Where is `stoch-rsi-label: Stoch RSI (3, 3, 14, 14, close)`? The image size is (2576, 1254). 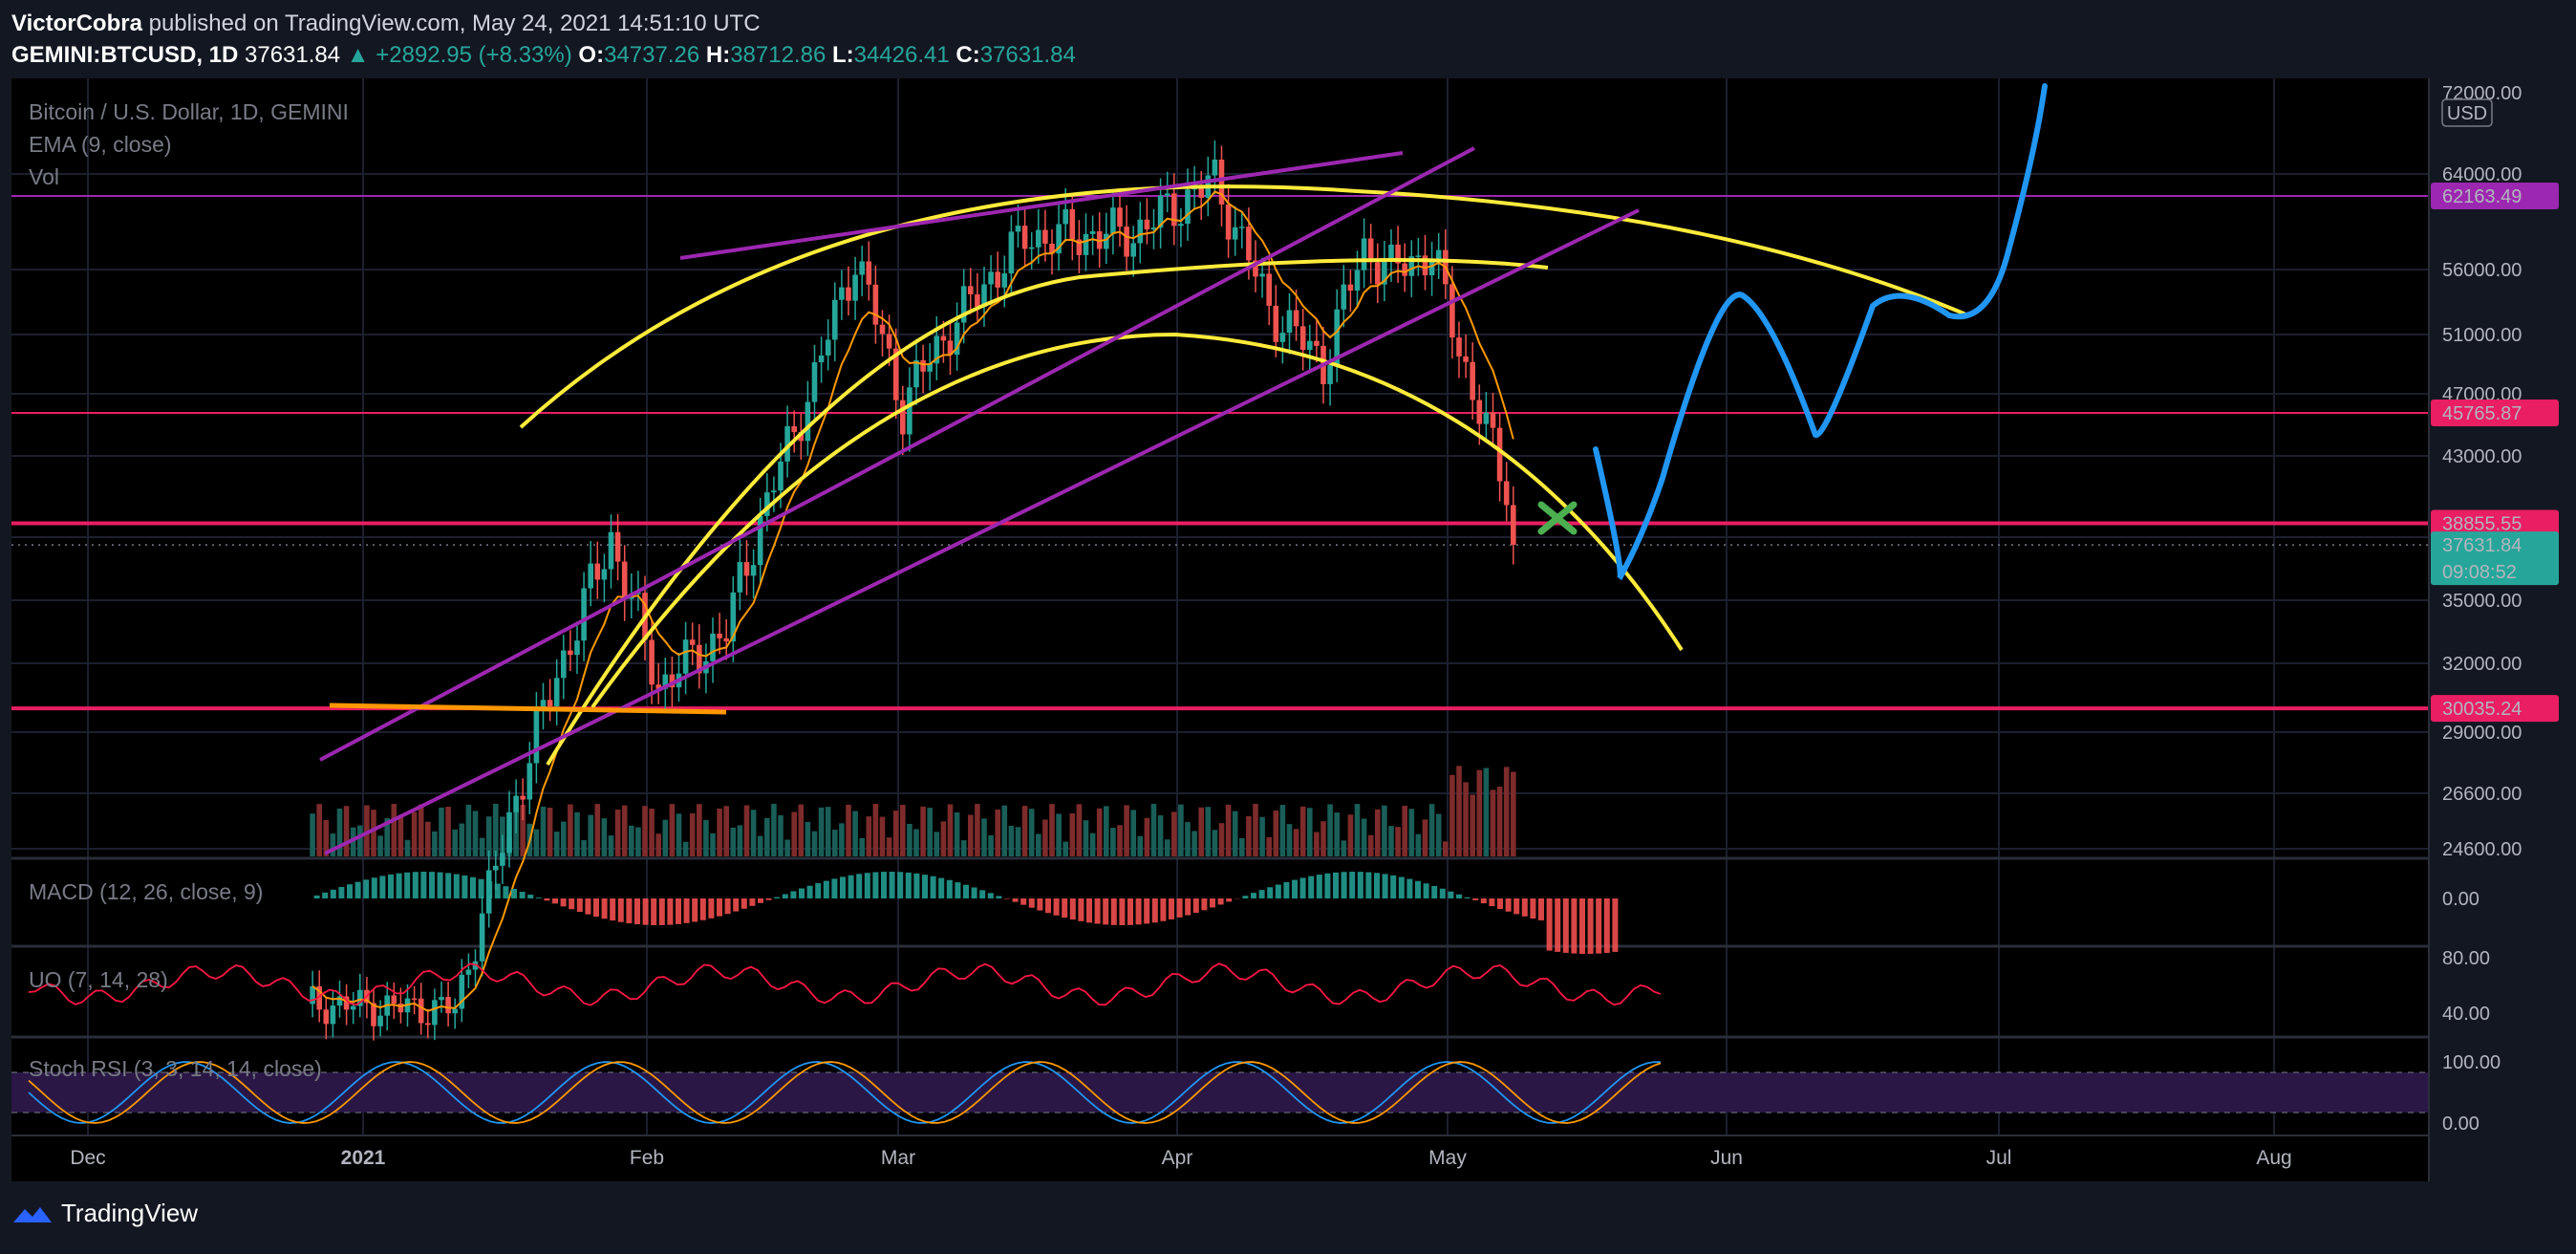 stoch-rsi-label: Stoch RSI (3, 3, 14, 14, close) is located at coordinates (175, 1068).